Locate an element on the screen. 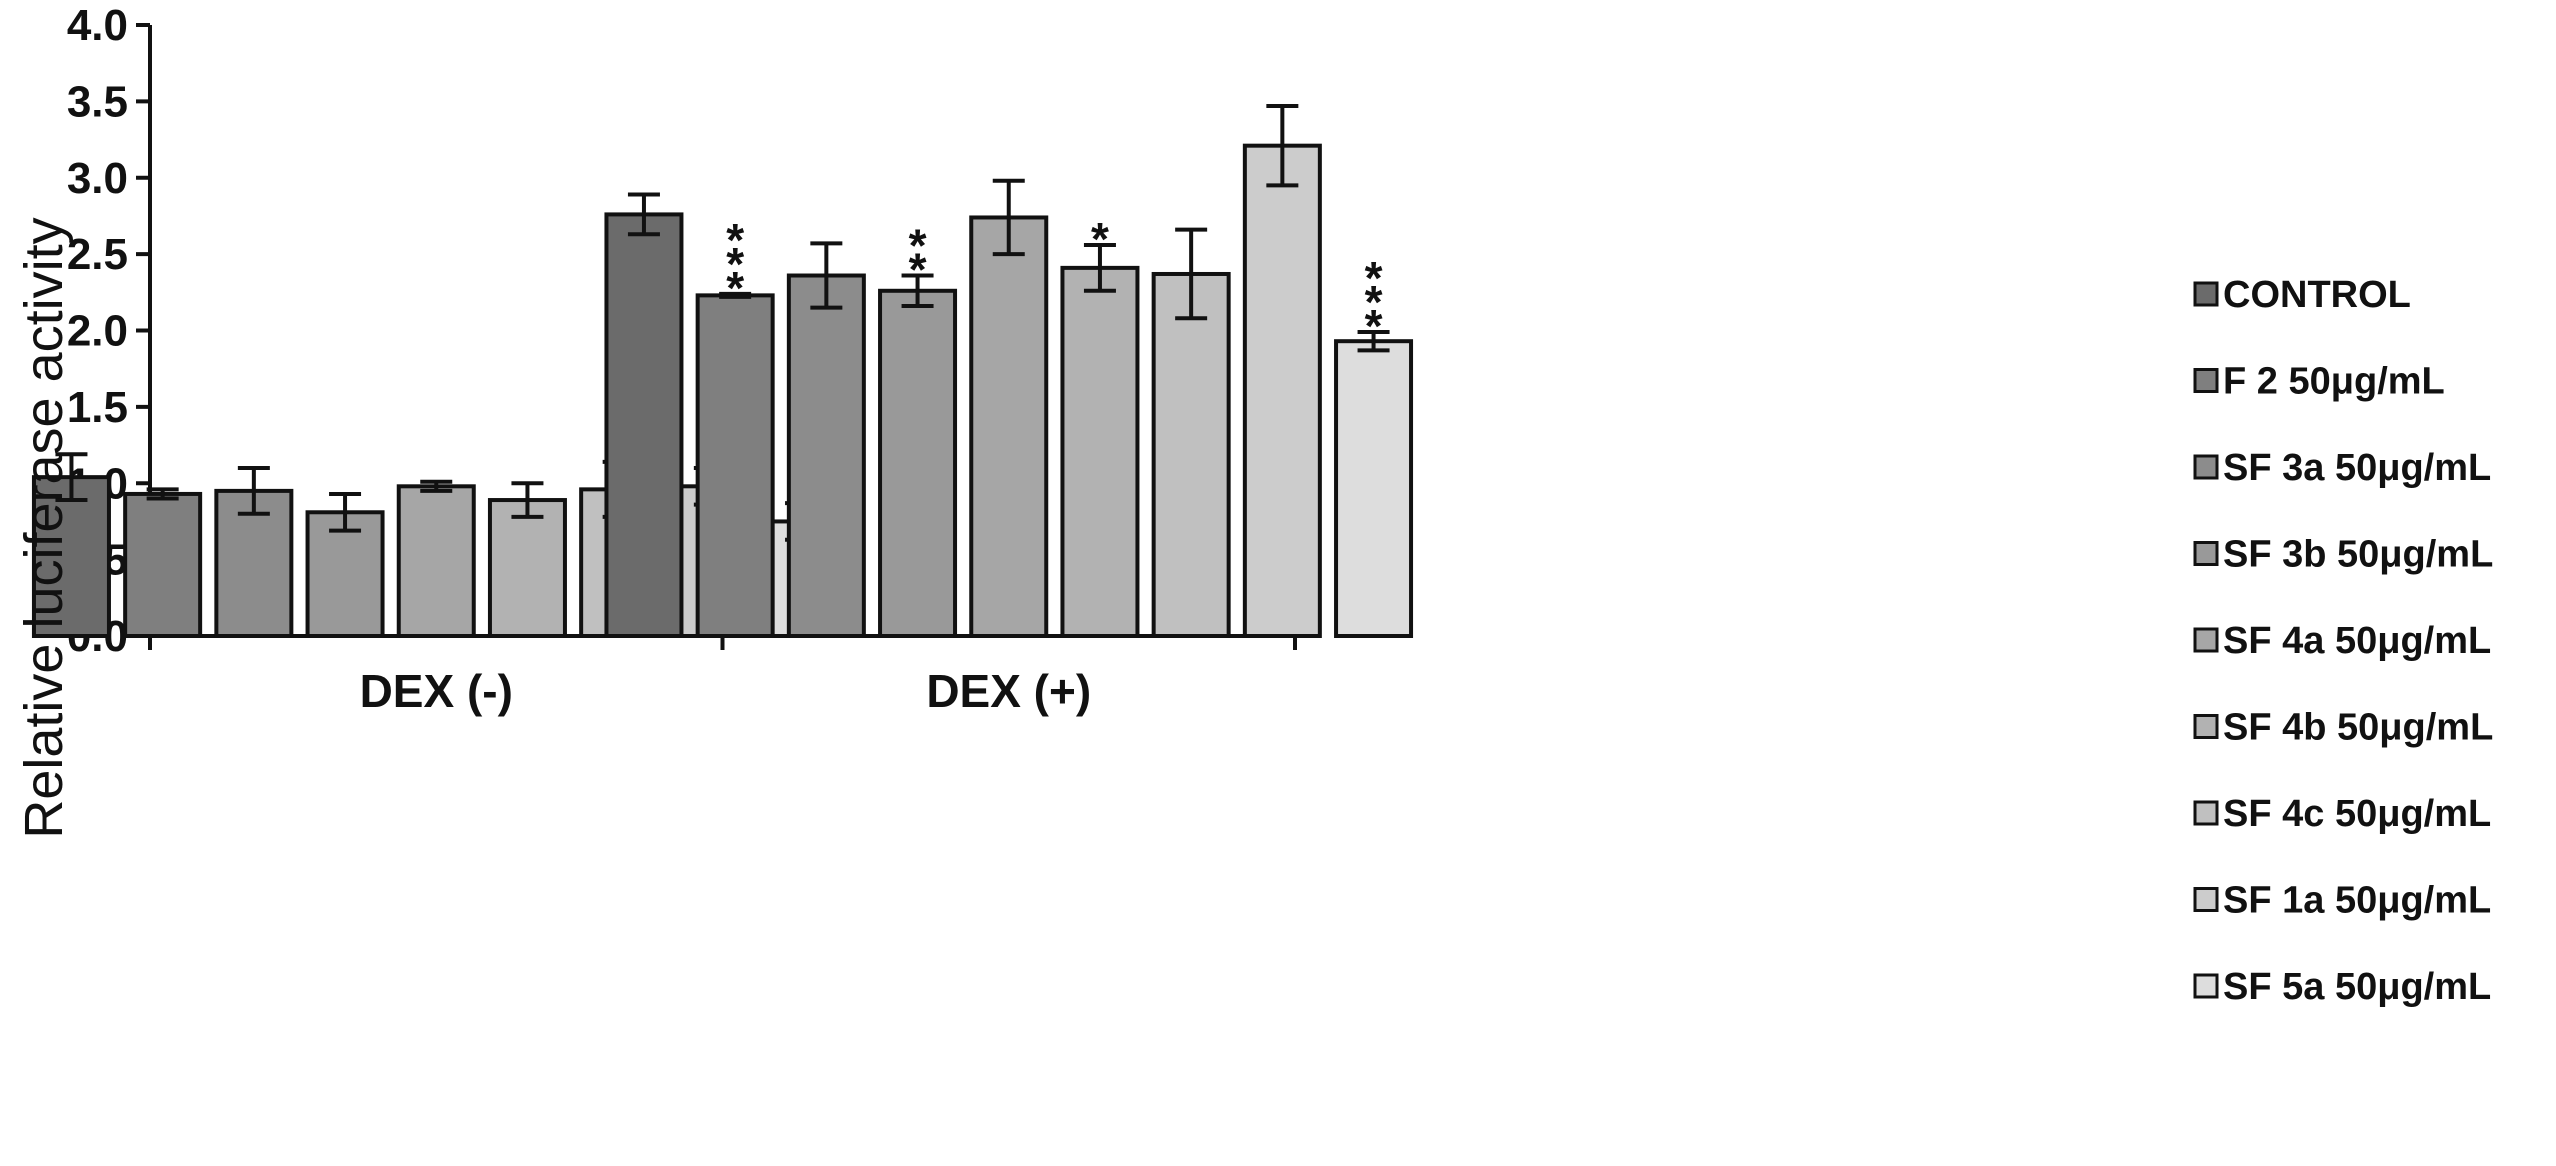 This screenshot has width=2556, height=1166. legend-label: SF 4a 50μg/mL is located at coordinates (2357, 641).